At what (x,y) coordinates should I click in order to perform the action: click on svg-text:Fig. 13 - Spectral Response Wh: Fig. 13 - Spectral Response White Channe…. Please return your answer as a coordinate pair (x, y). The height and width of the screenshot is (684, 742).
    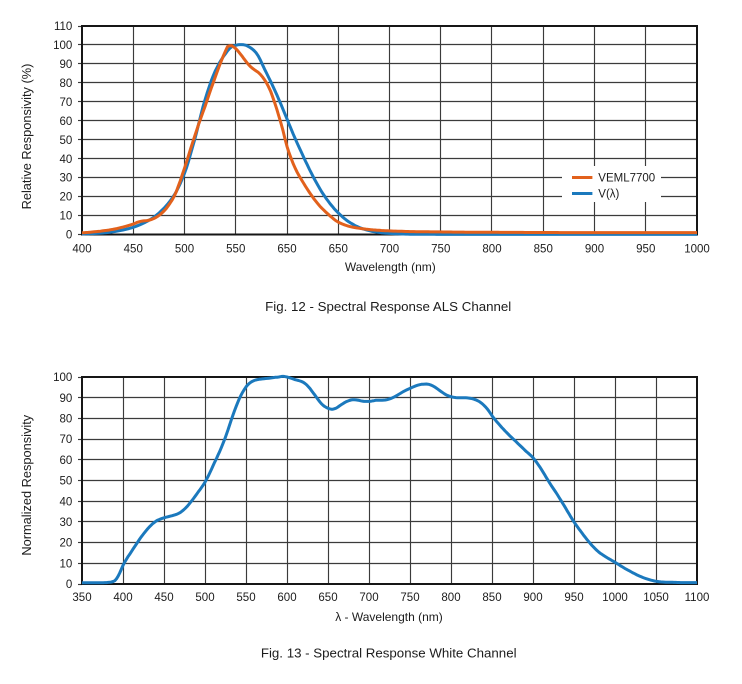
    Looking at the image, I should click on (389, 653).